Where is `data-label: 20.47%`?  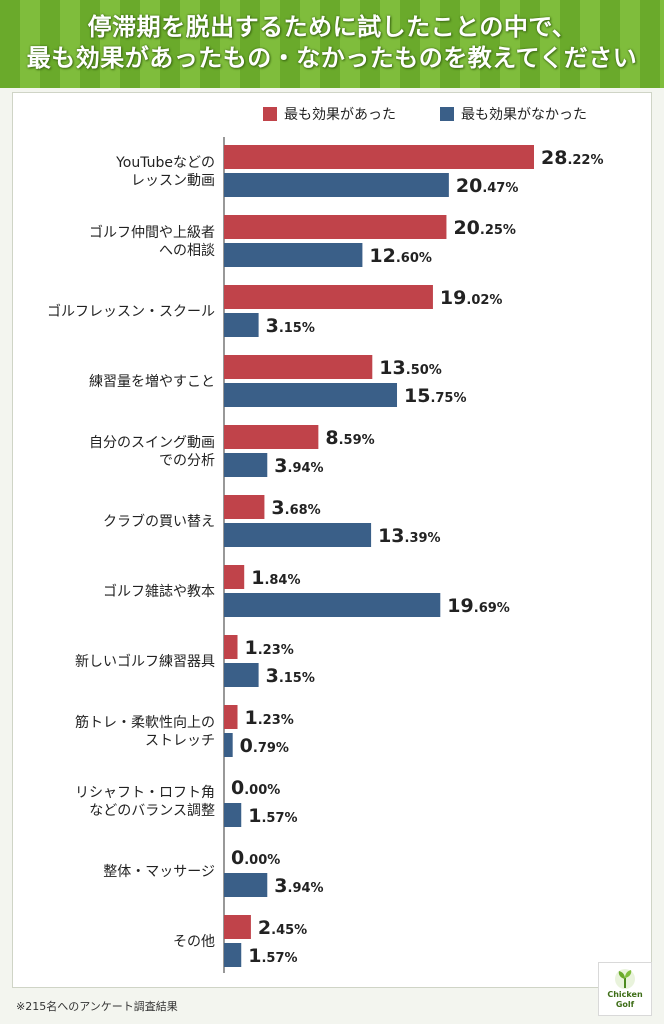 data-label: 20.47% is located at coordinates (487, 186).